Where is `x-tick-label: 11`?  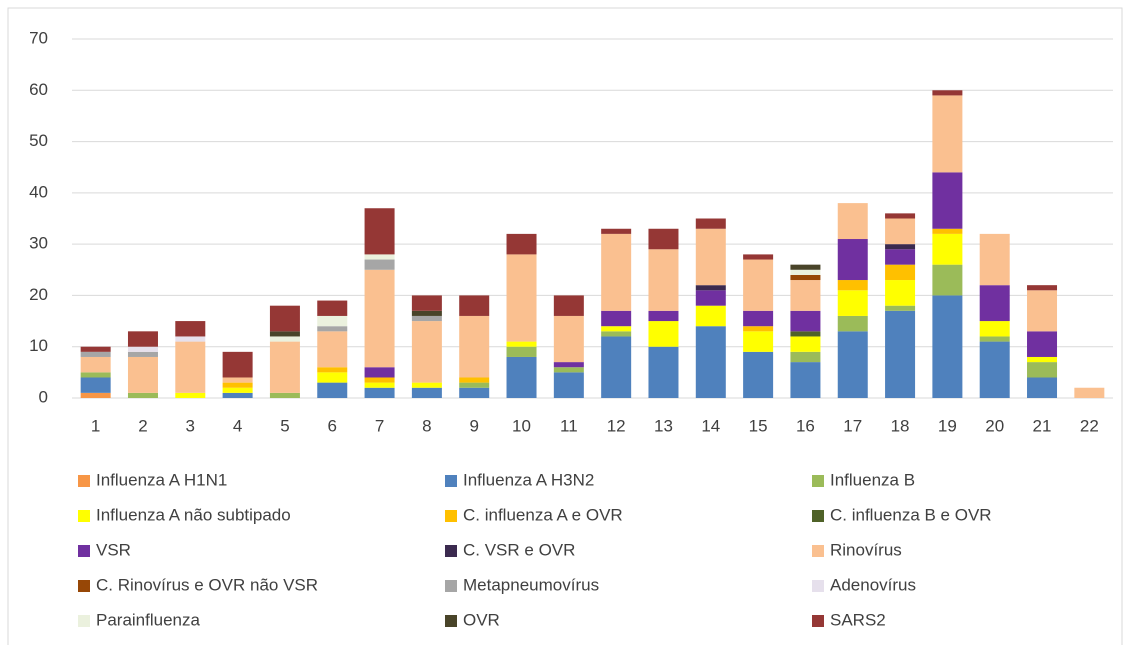
x-tick-label: 11 is located at coordinates (569, 425).